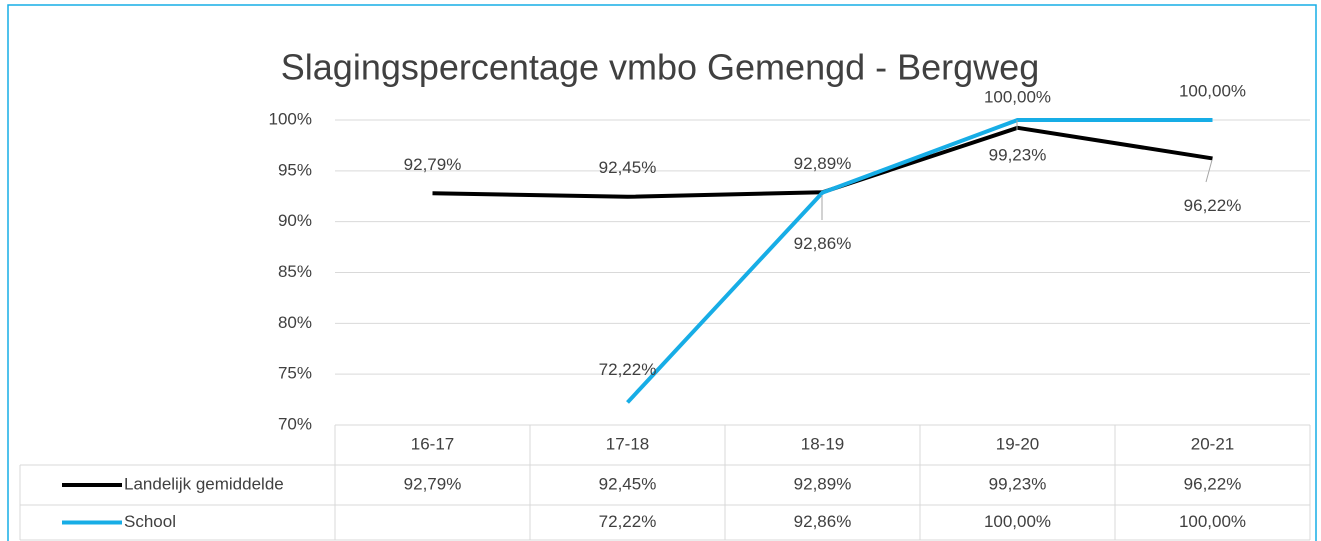 Image resolution: width=1321 pixels, height=541 pixels. I want to click on y-tick-label: 85%, so click(295, 271).